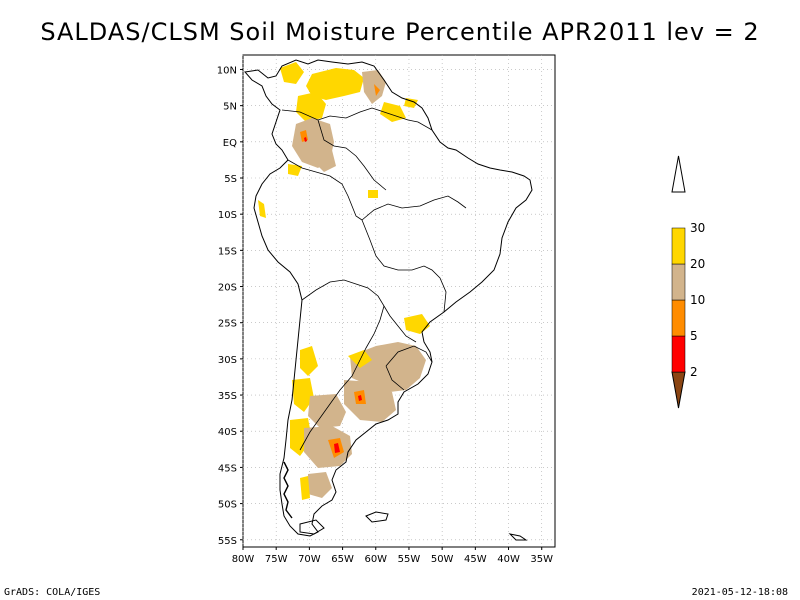 The height and width of the screenshot is (600, 800). I want to click on colorbar-top-arrow, so click(678, 174).